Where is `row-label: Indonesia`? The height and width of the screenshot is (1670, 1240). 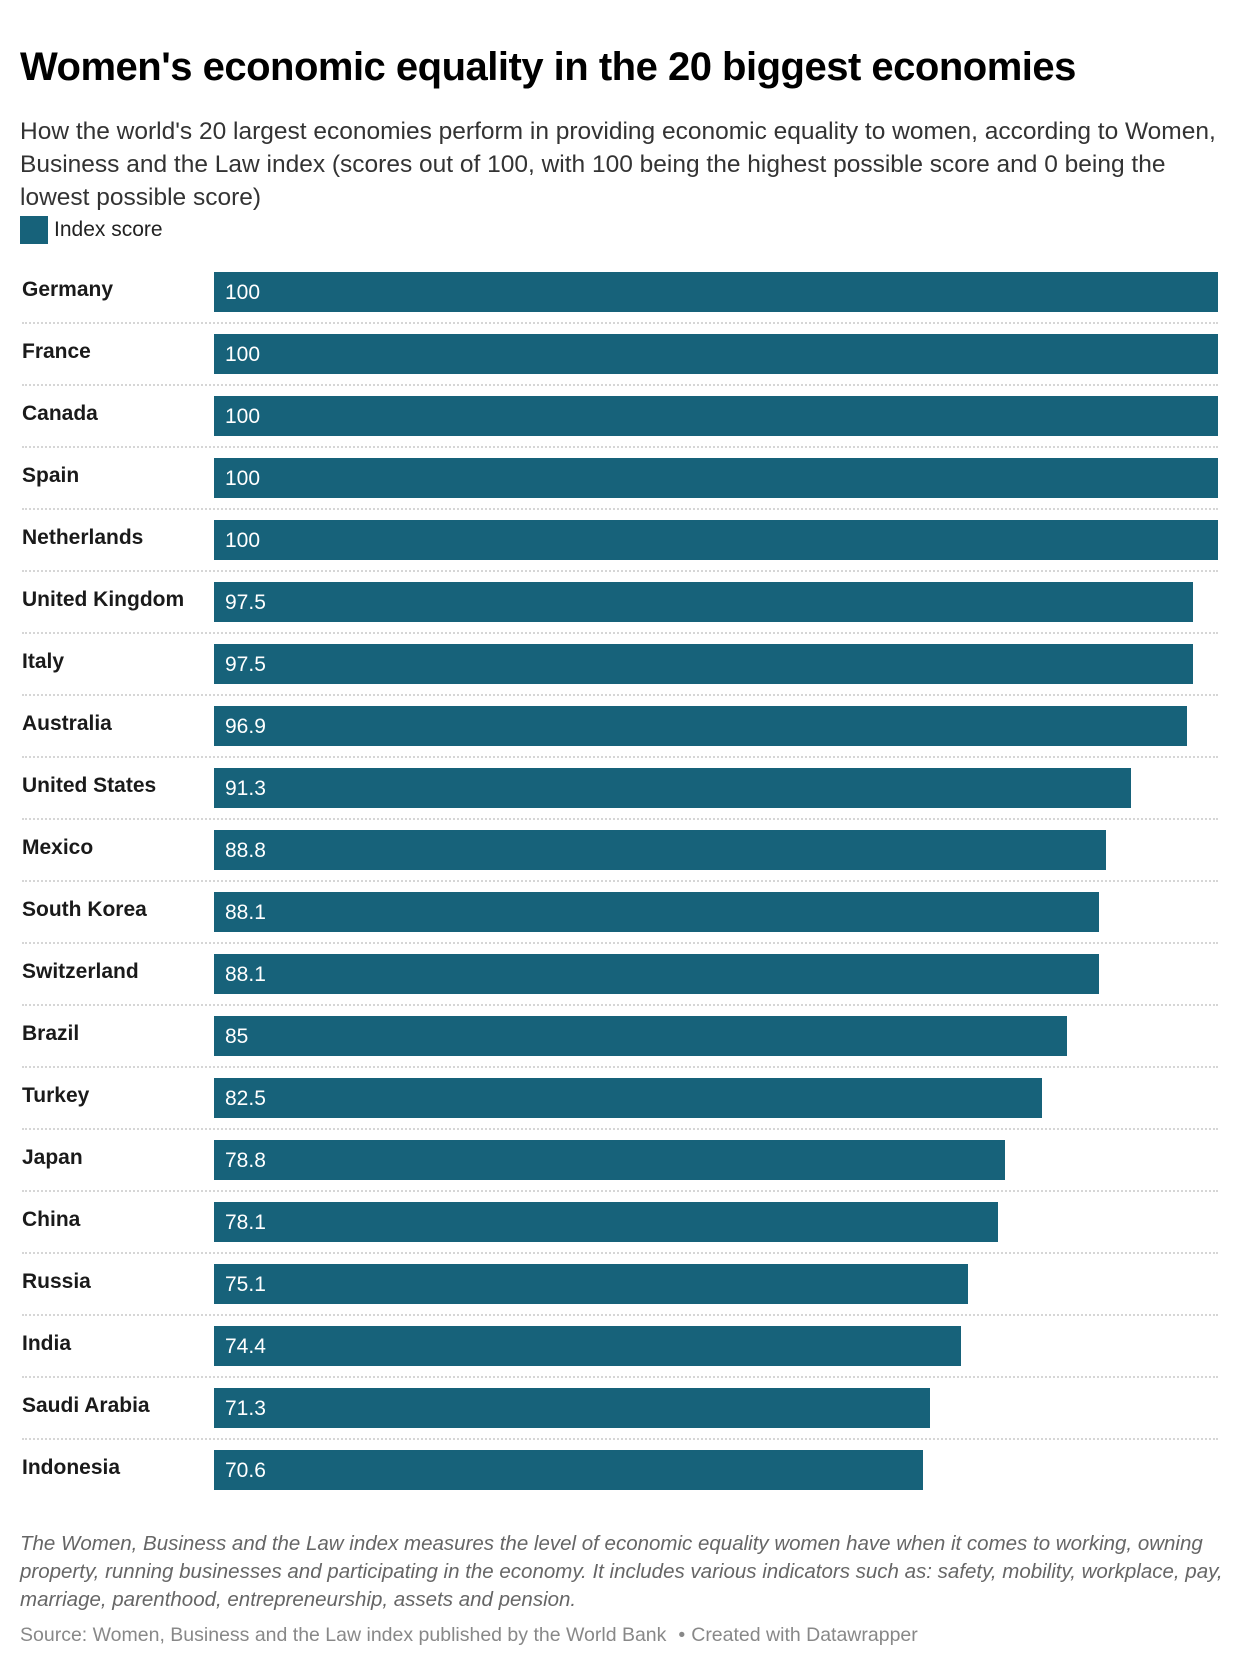 row-label: Indonesia is located at coordinates (71, 1467).